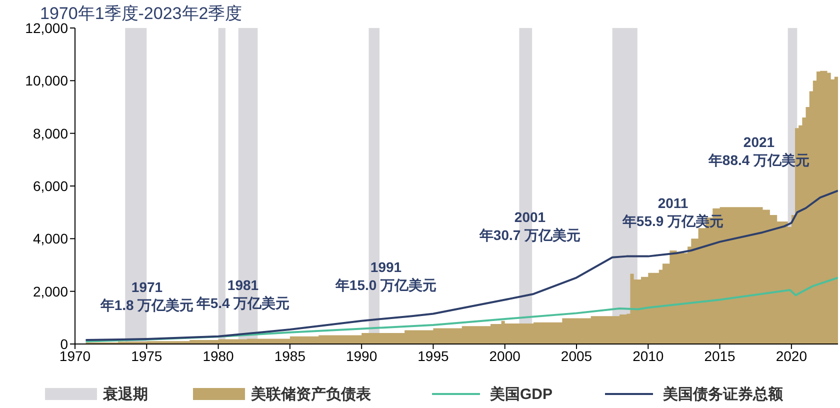 Image resolution: width=840 pixels, height=408 pixels. I want to click on legend-label: 美国GDP, so click(521, 394).